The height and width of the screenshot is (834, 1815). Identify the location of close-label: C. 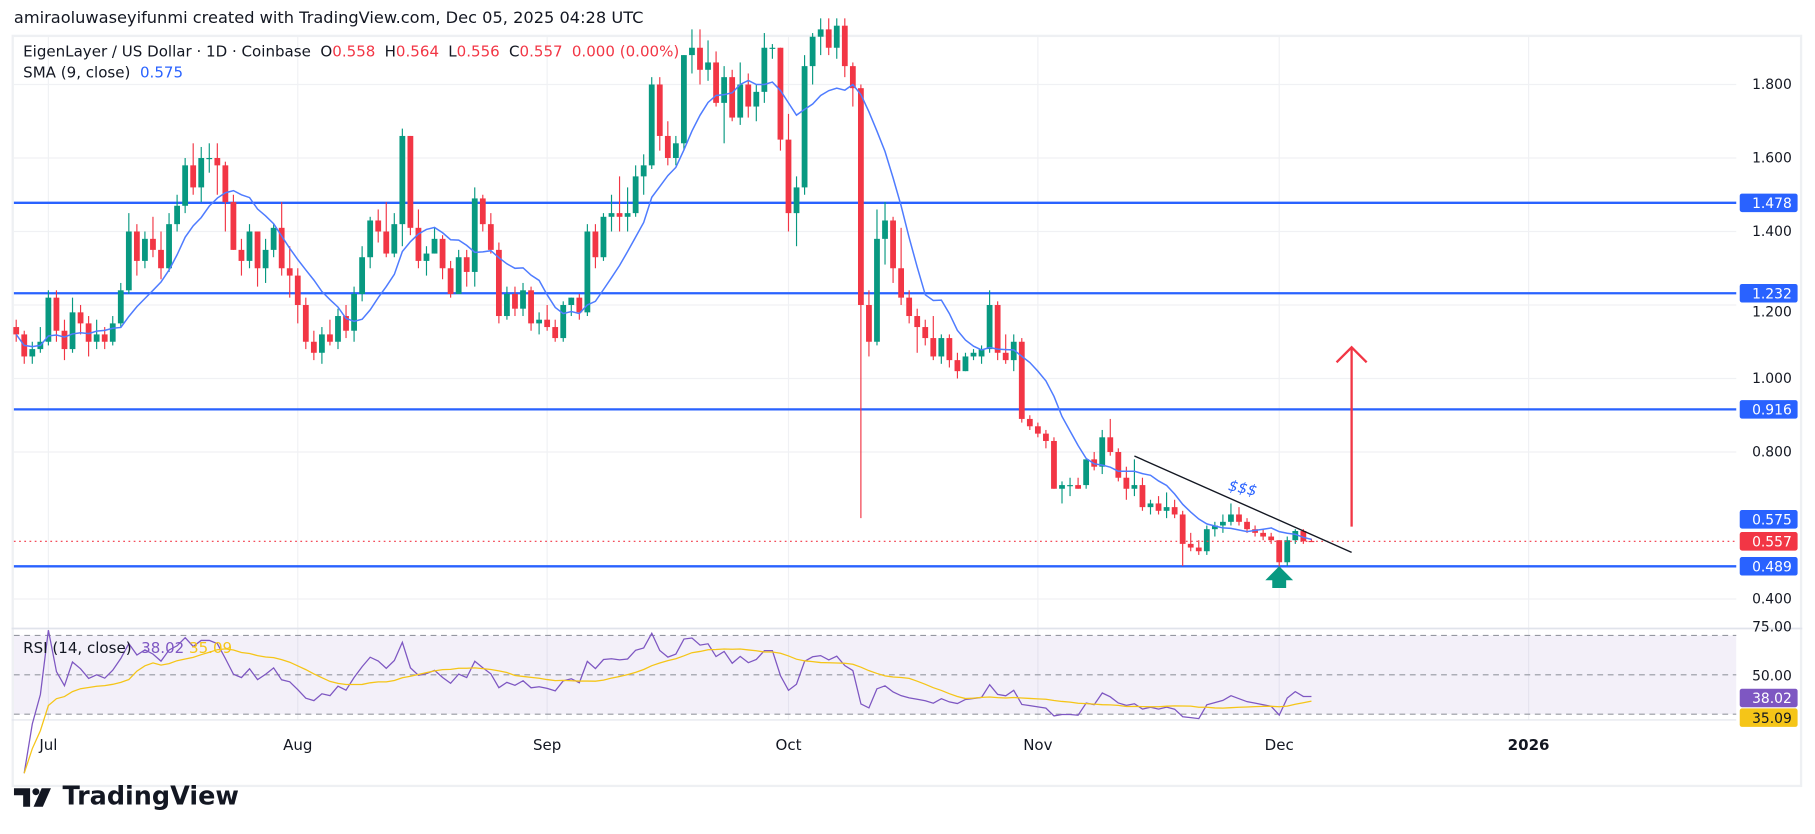
(514, 52).